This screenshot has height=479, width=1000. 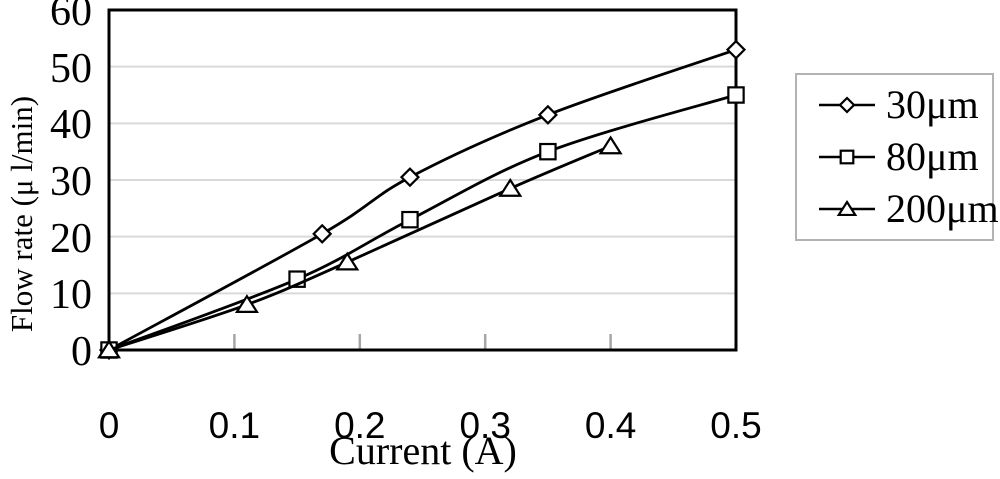 What do you see at coordinates (81, 352) in the screenshot?
I see `y-tick-label: 0` at bounding box center [81, 352].